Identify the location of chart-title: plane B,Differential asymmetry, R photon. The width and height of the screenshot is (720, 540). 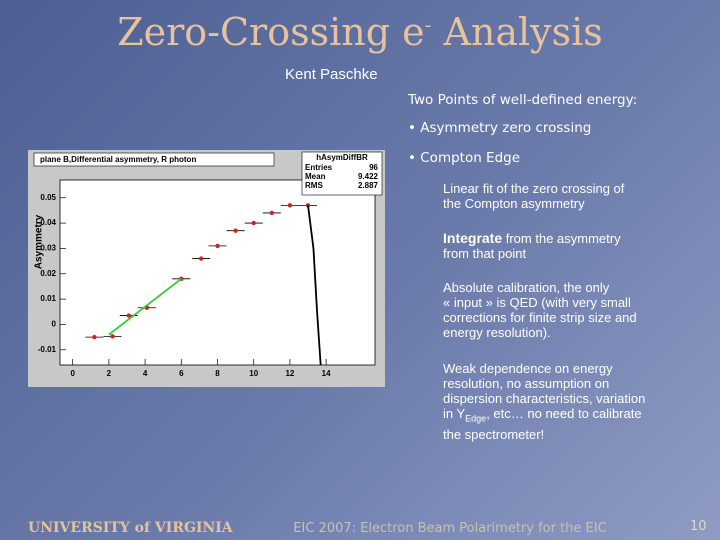
(118, 159).